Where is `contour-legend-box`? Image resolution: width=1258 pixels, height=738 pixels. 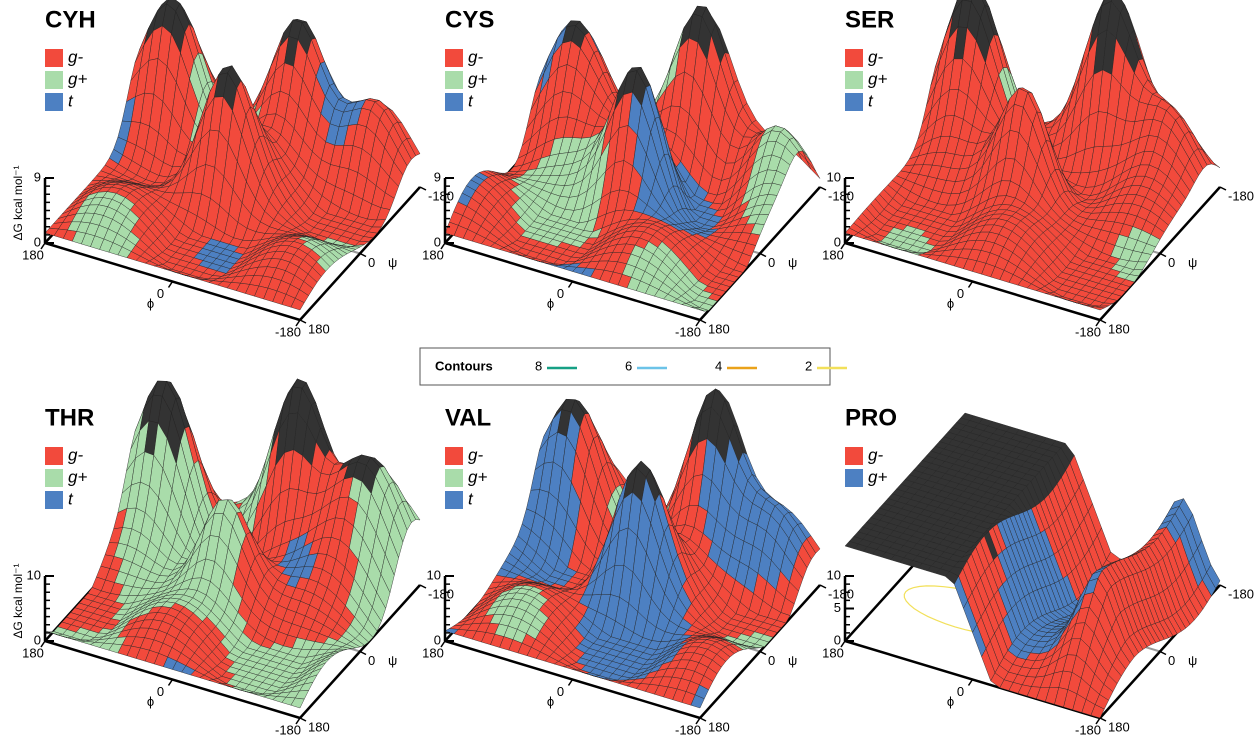 contour-legend-box is located at coordinates (625, 366).